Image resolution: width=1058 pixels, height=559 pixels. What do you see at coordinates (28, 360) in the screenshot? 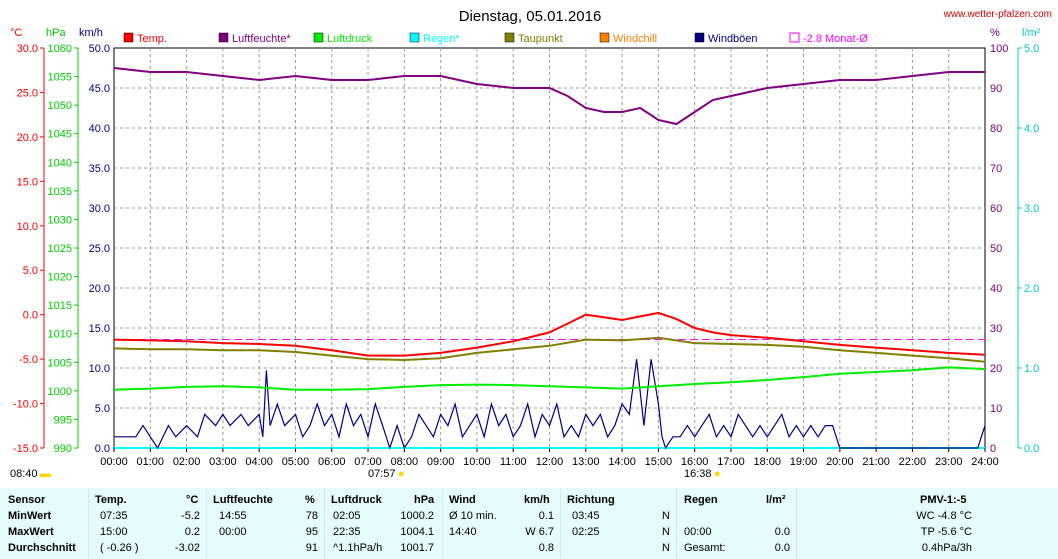
I see `temp-tick-label: -5.0` at bounding box center [28, 360].